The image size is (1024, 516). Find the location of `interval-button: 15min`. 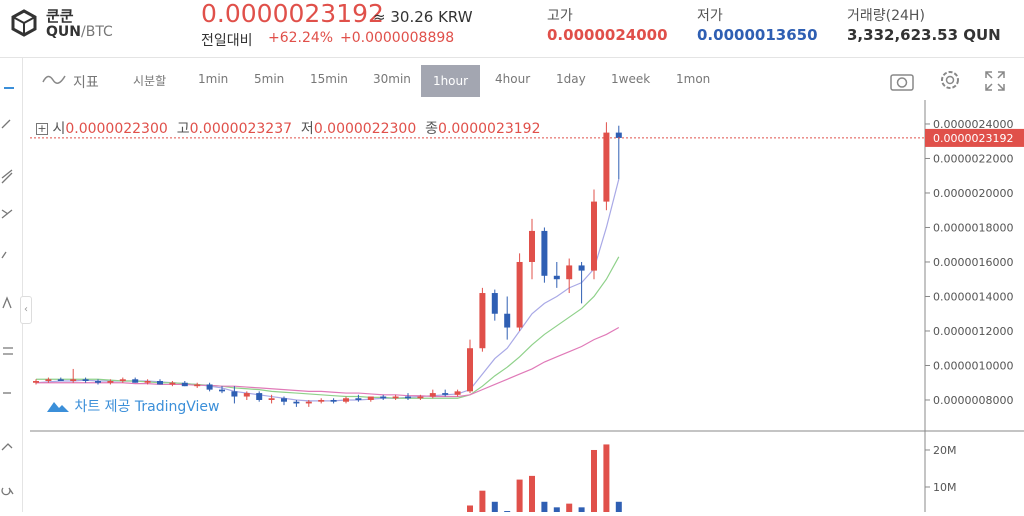

interval-button: 15min is located at coordinates (329, 79).